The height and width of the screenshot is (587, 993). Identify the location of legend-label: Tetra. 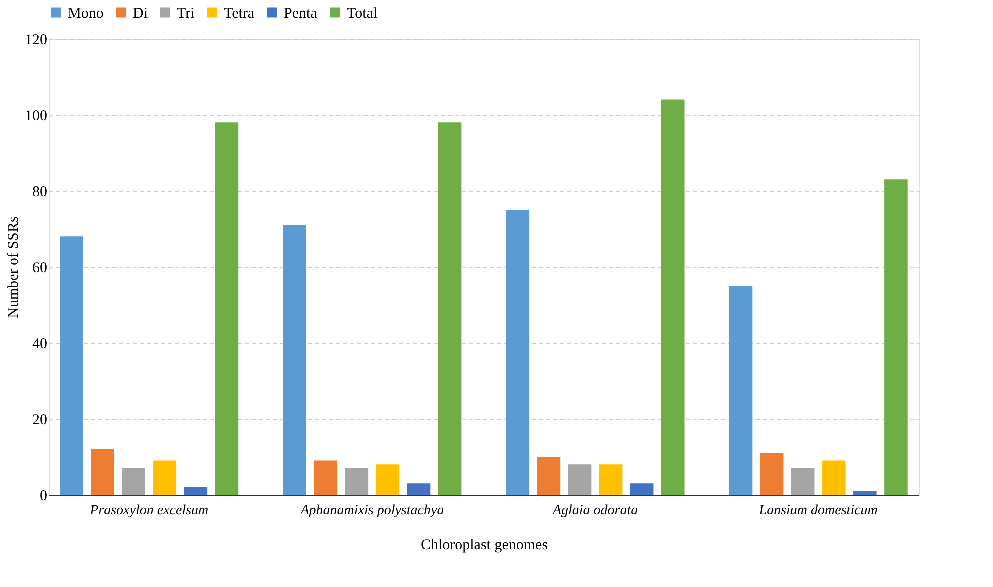
(239, 14).